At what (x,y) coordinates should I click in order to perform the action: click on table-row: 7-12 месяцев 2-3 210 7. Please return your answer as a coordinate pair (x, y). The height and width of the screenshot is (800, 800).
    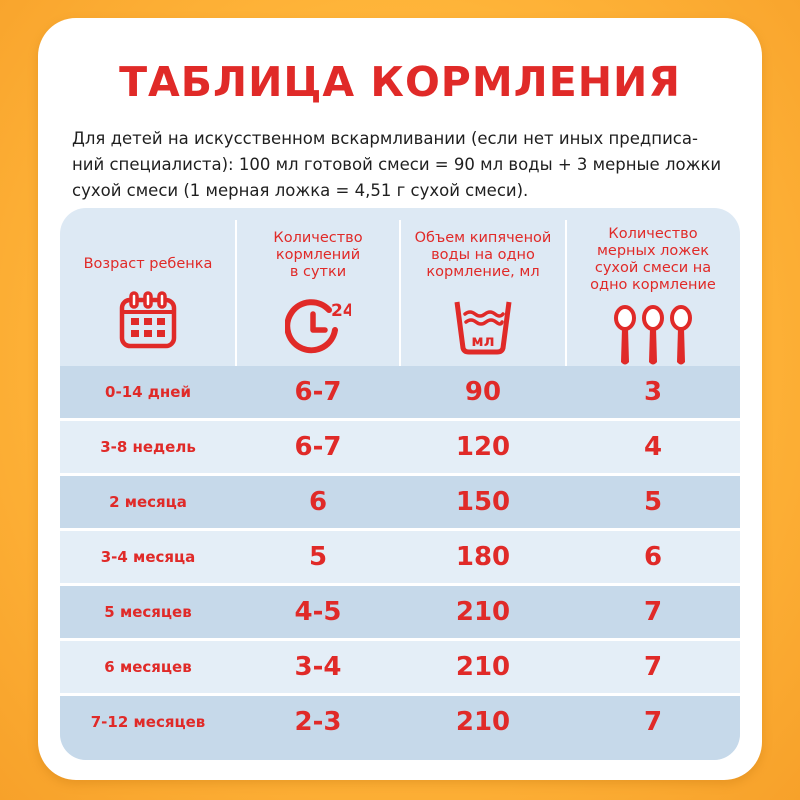
    Looking at the image, I should click on (400, 728).